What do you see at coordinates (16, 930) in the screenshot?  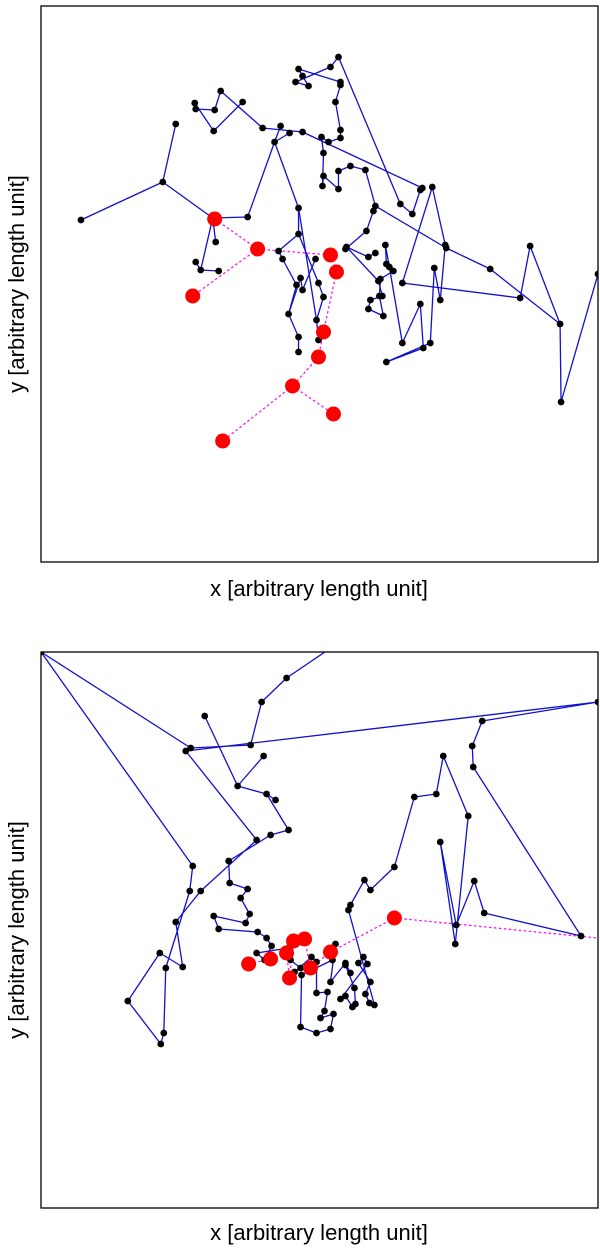 I see `y-axis-label-bottom: y [arbitrary length unit]` at bounding box center [16, 930].